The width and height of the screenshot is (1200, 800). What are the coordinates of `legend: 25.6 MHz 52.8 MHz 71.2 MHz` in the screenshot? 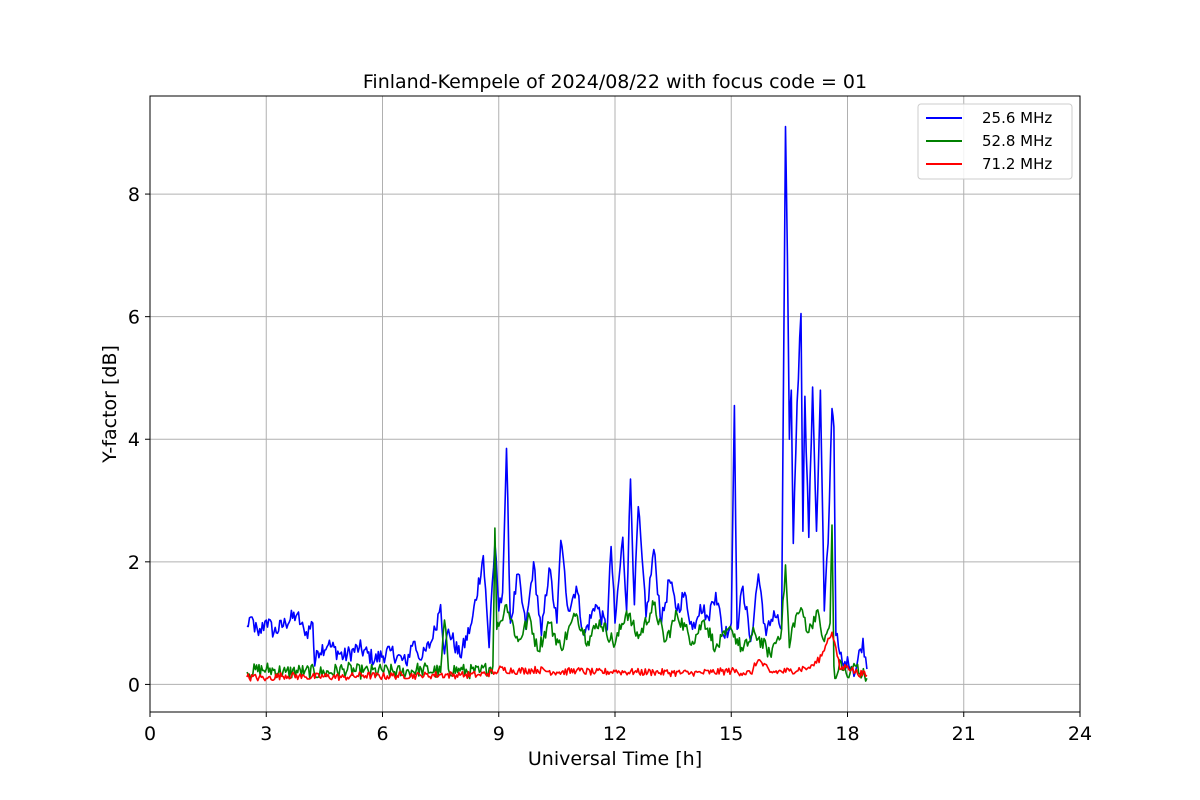 It's located at (995, 141).